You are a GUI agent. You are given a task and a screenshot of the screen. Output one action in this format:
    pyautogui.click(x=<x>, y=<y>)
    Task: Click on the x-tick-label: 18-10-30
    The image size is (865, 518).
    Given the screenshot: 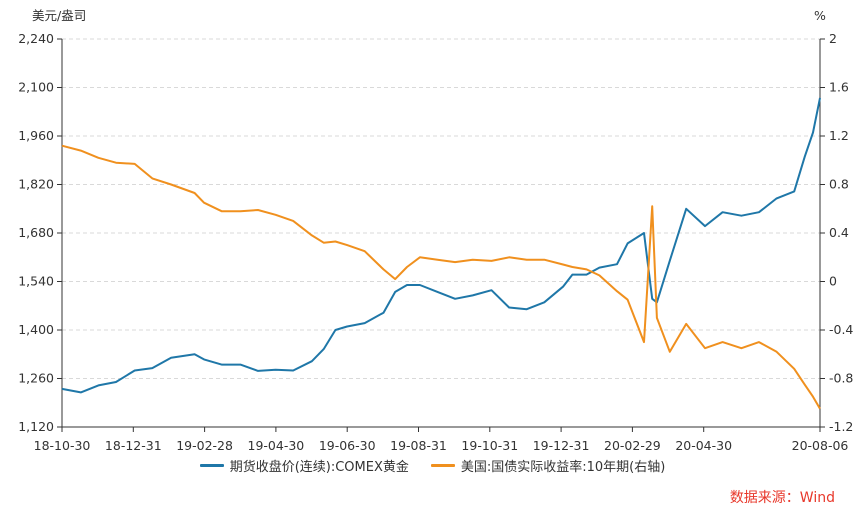 What is the action you would take?
    pyautogui.click(x=62, y=445)
    